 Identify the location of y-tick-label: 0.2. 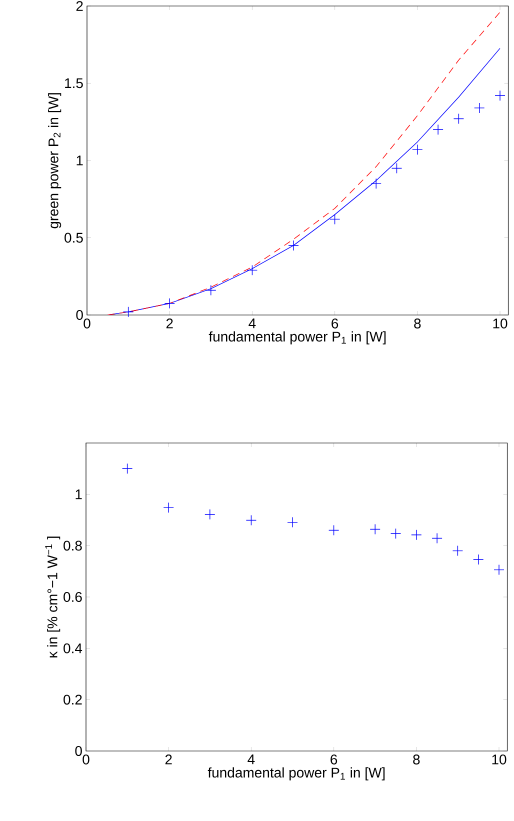
(73, 699).